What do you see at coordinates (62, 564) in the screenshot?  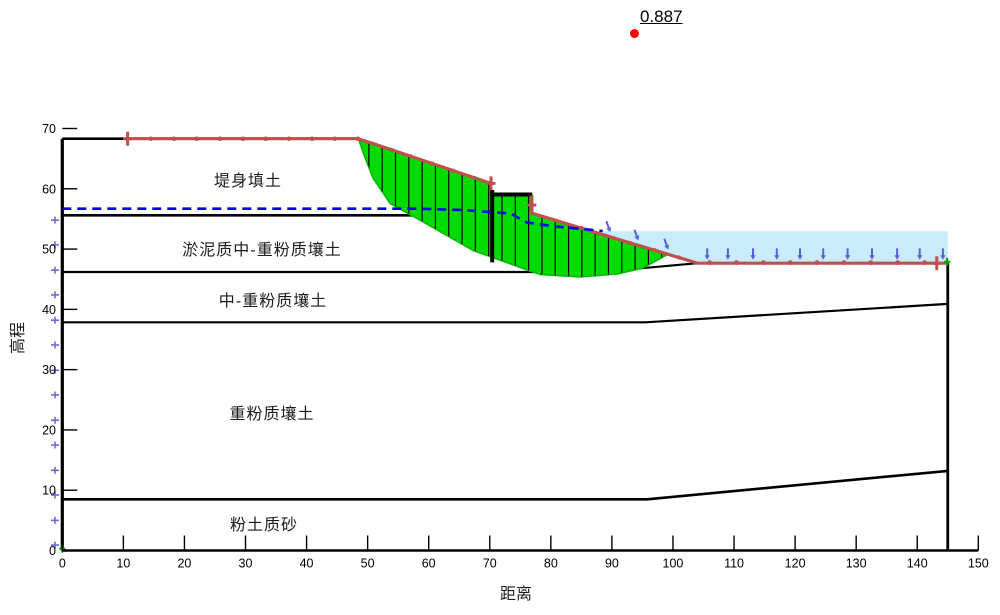 I see `x-tick-label: 0` at bounding box center [62, 564].